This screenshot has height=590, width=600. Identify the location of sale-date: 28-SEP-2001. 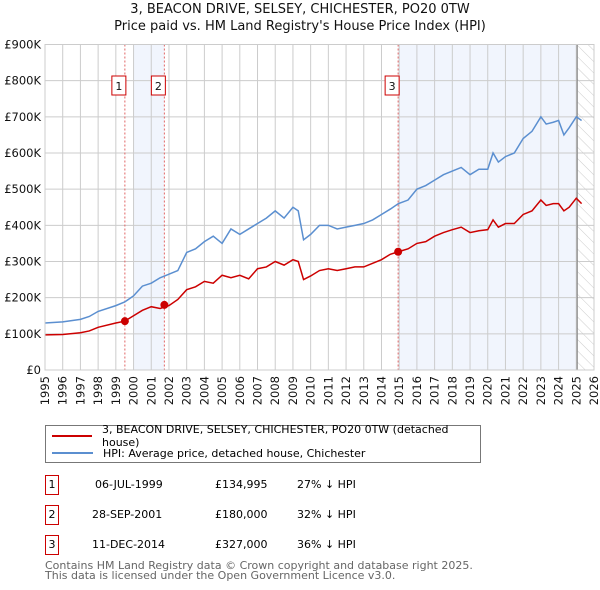
(127, 514).